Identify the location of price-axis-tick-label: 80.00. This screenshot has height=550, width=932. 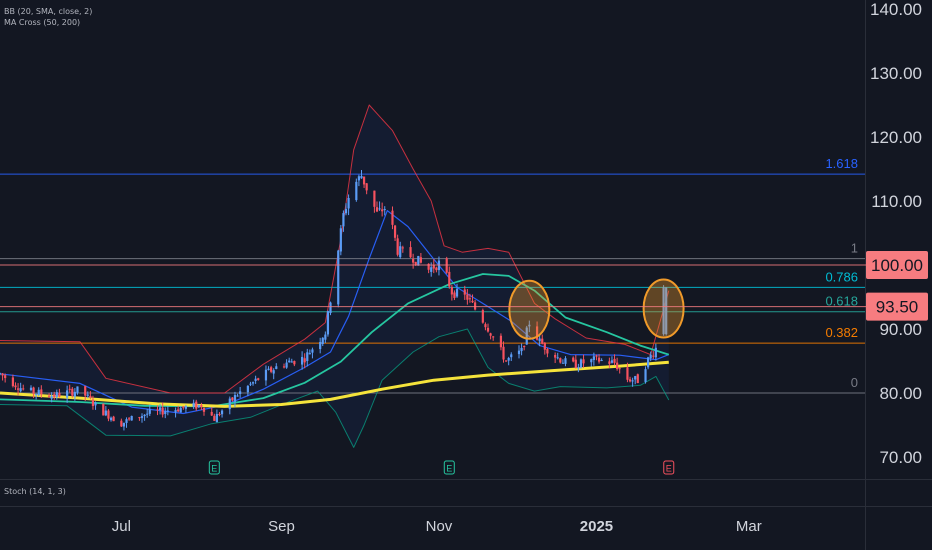
(900, 393).